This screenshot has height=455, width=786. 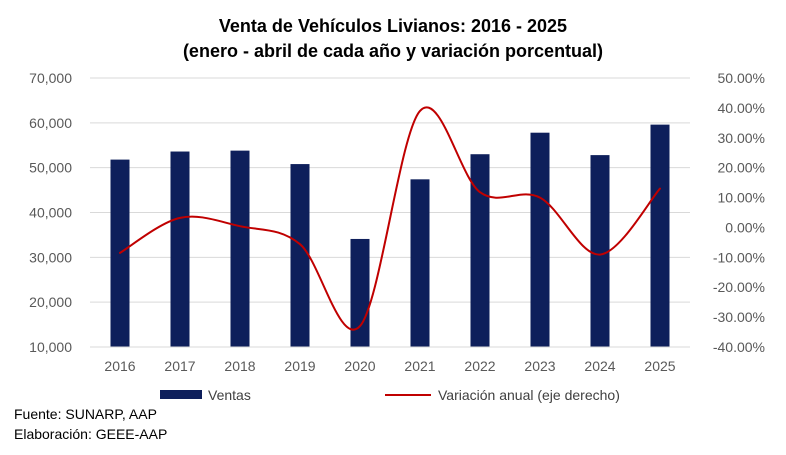 What do you see at coordinates (50, 257) in the screenshot?
I see `left-tick-label: 30,000` at bounding box center [50, 257].